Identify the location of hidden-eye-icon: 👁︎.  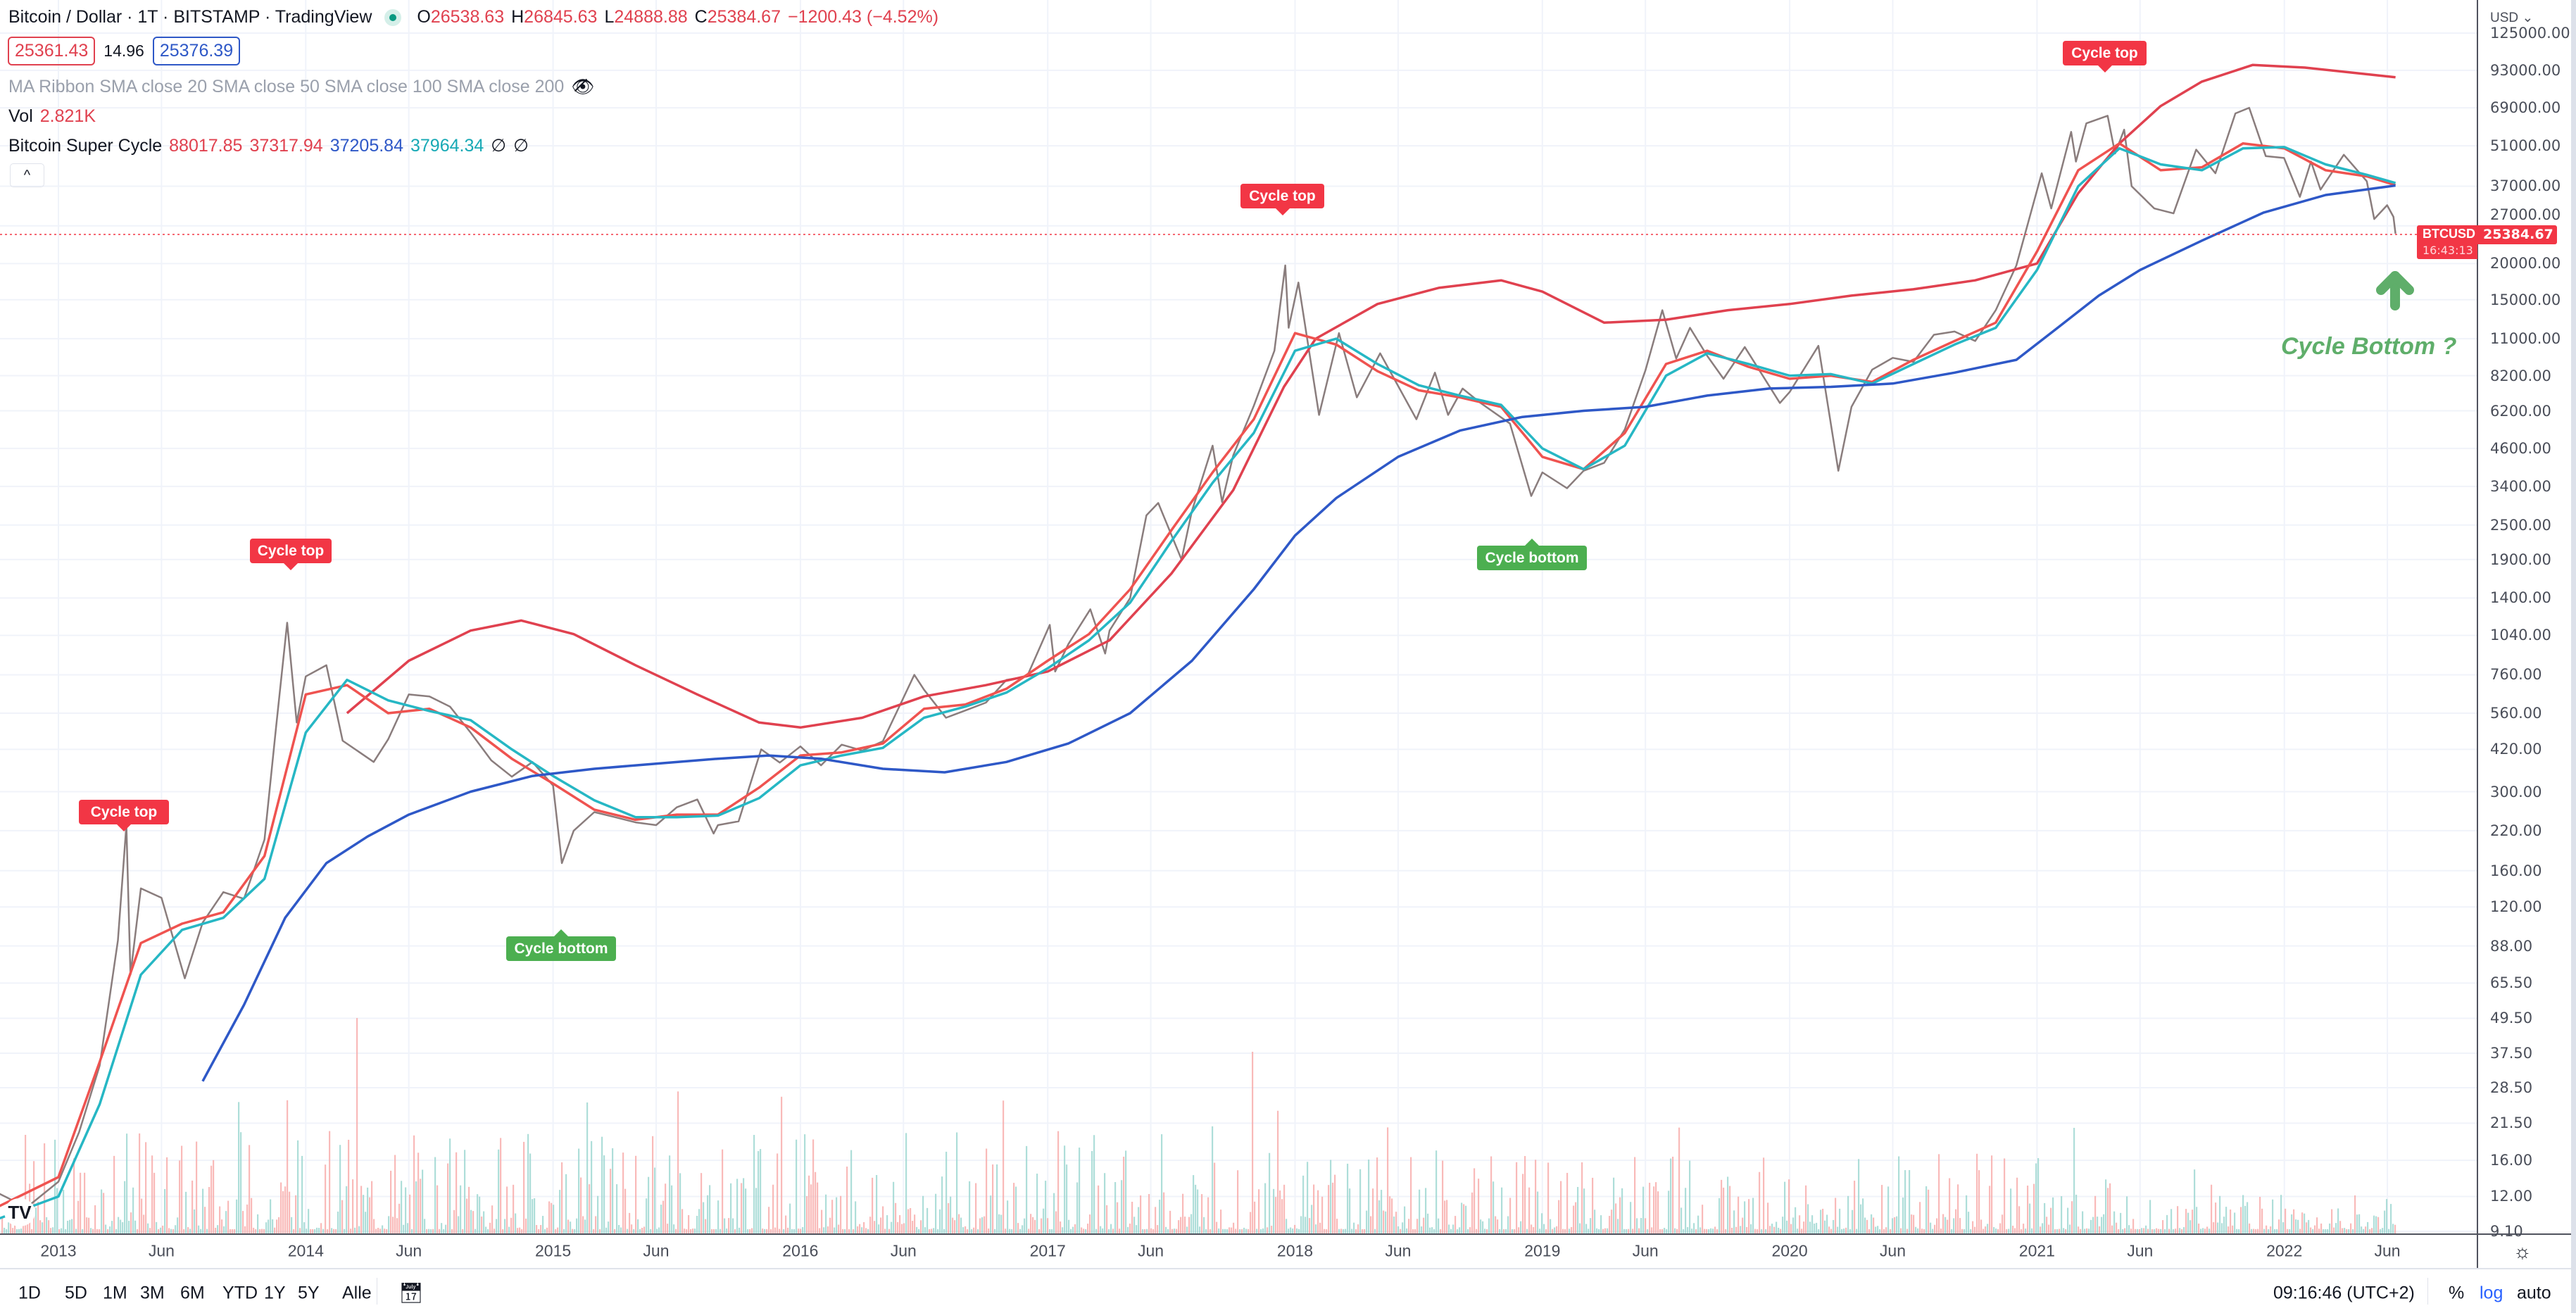
(583, 86).